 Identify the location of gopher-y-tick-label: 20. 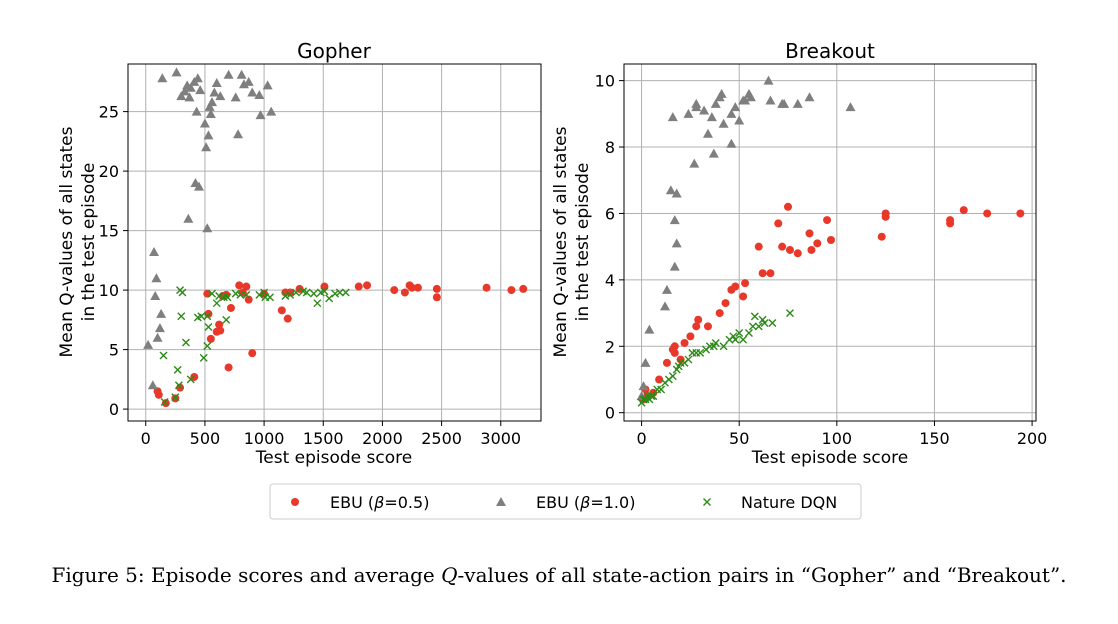
(109, 171).